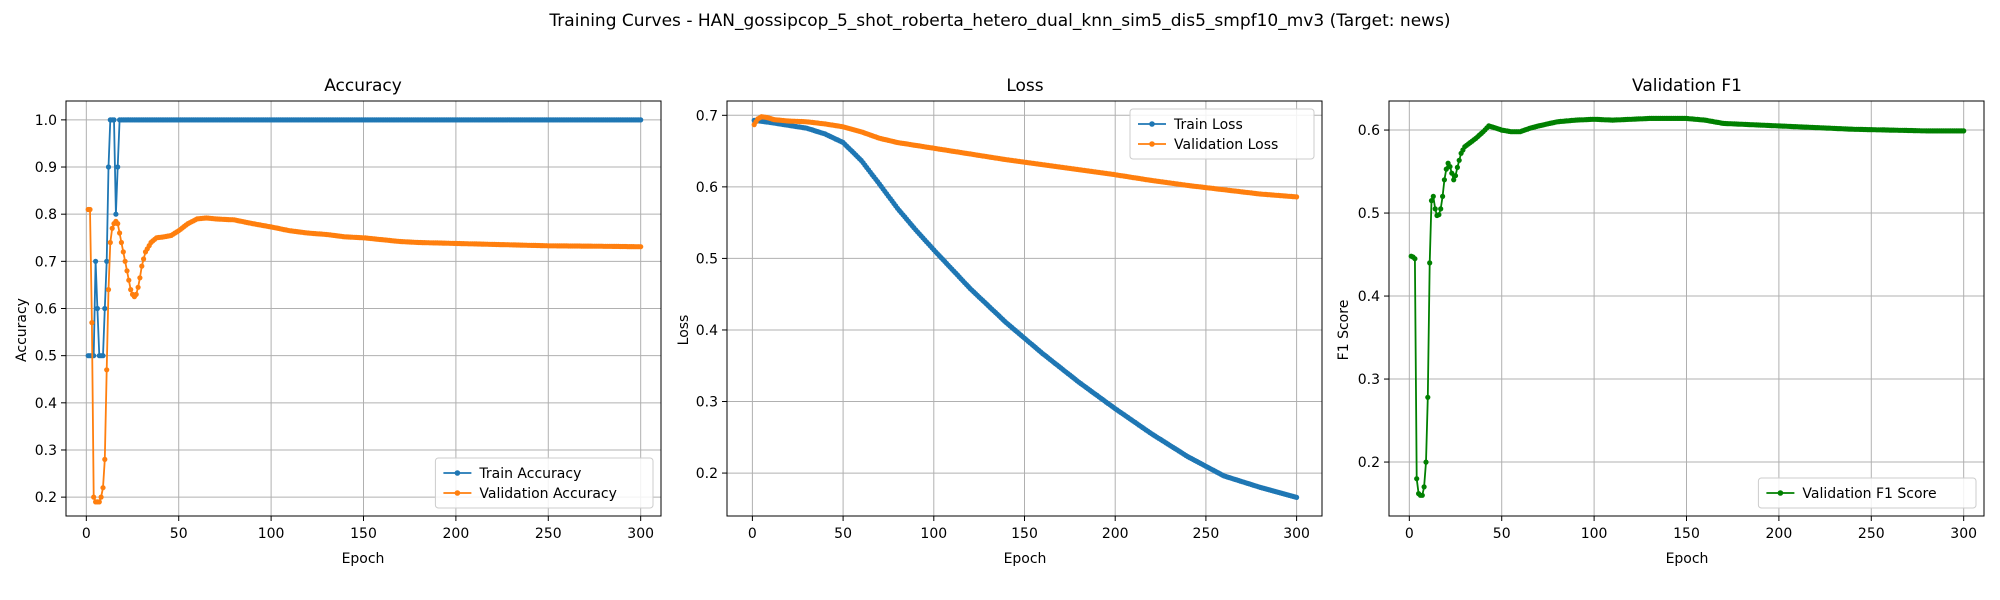  What do you see at coordinates (1687, 86) in the screenshot?
I see `f1-title: Validation F1` at bounding box center [1687, 86].